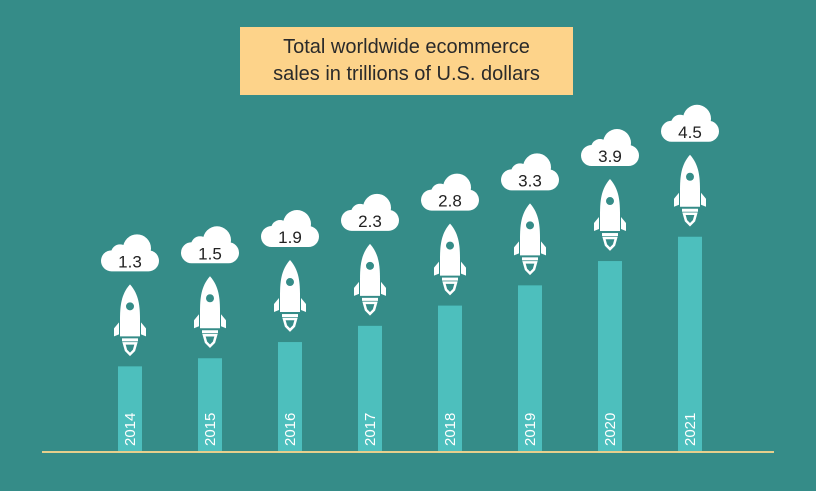 This screenshot has height=491, width=816. I want to click on value-label: 2.8, so click(450, 201).